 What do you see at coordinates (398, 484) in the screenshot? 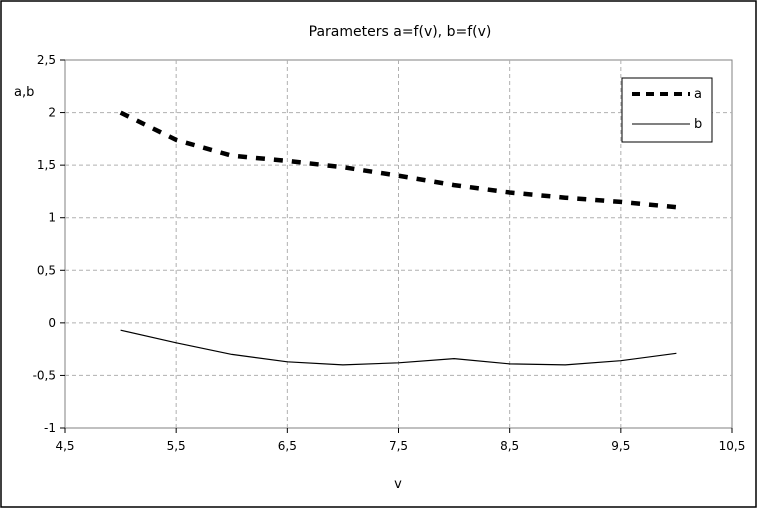
I see `x-axis-label: v` at bounding box center [398, 484].